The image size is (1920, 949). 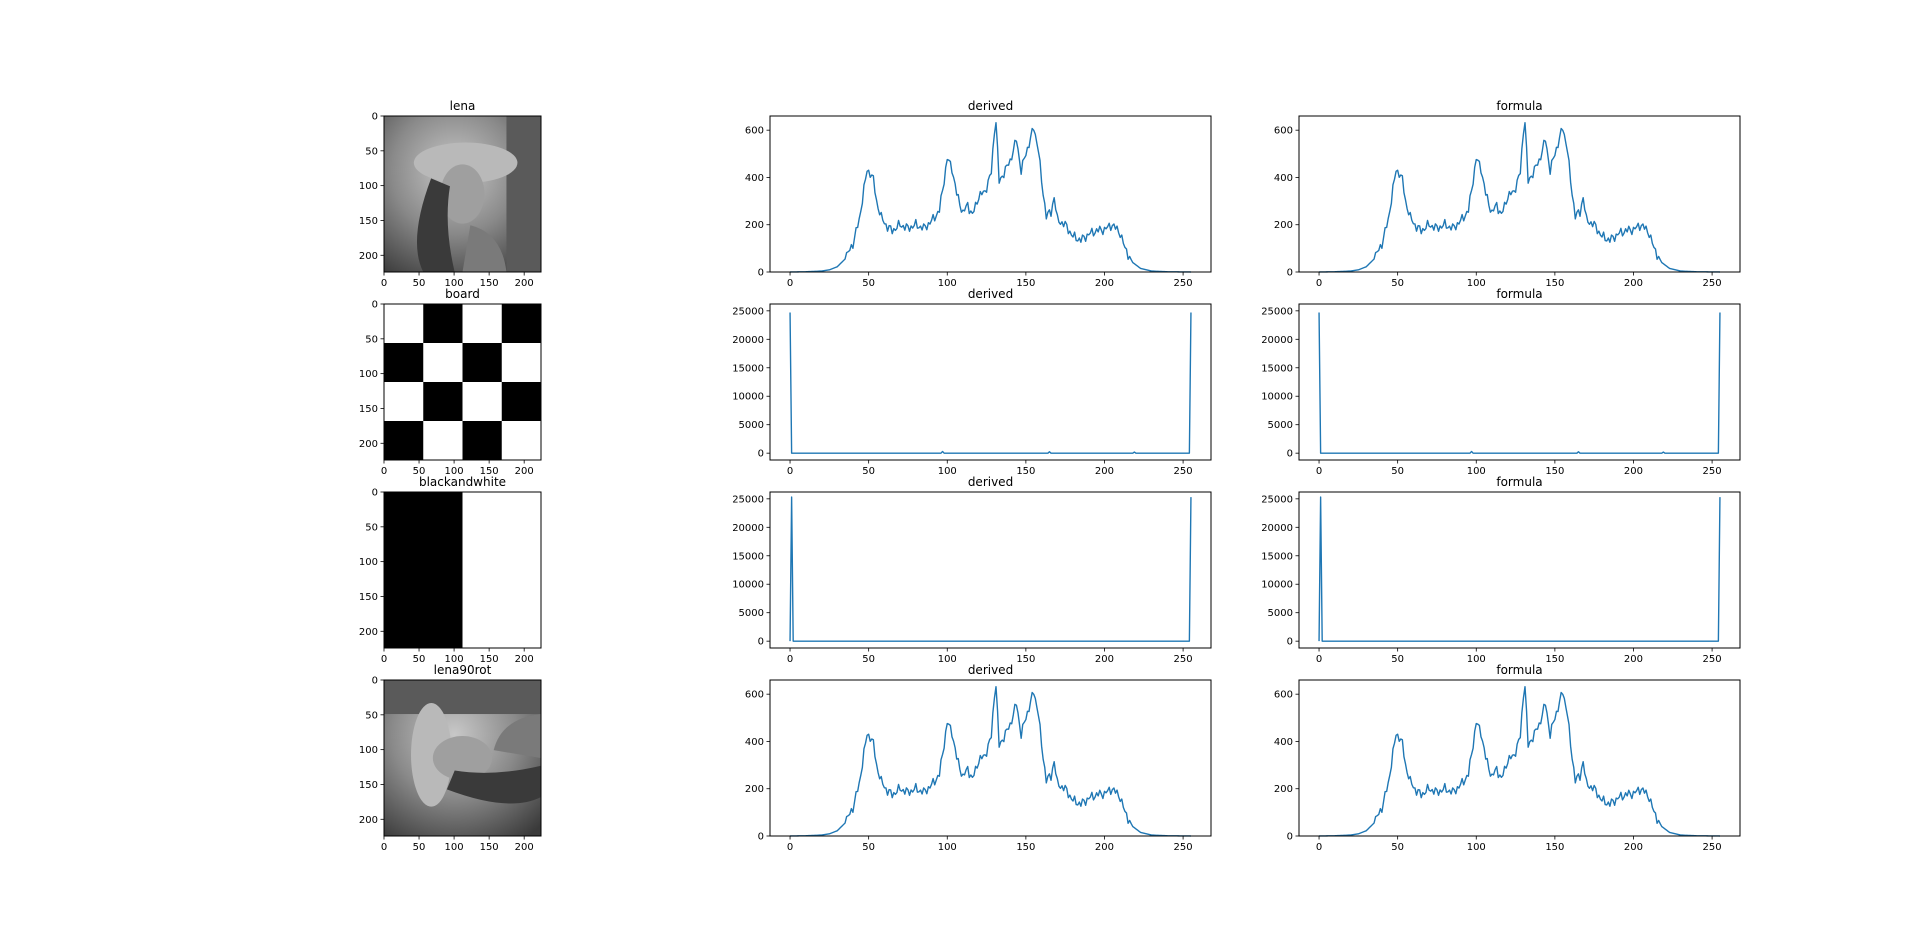 I want to click on histogram-formula-lena: 0 50 100 150 200 250 0 200 400 600 formula, so click(x=1507, y=194).